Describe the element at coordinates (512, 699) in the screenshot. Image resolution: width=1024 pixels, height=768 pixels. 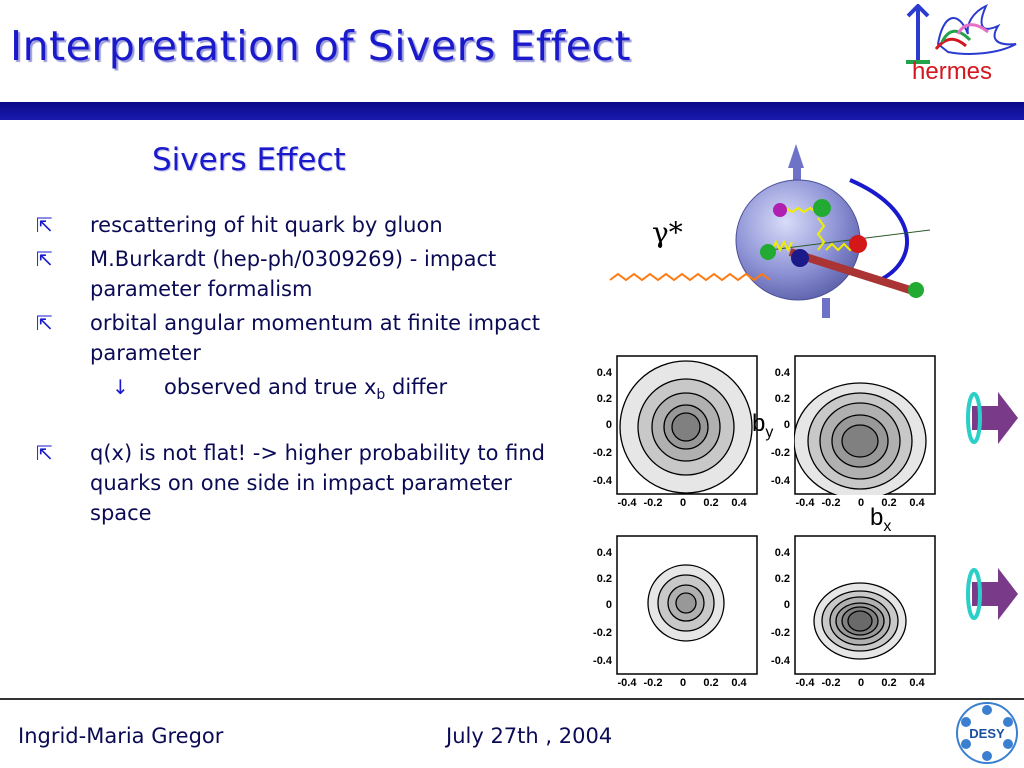
I see `footer-rule` at that location.